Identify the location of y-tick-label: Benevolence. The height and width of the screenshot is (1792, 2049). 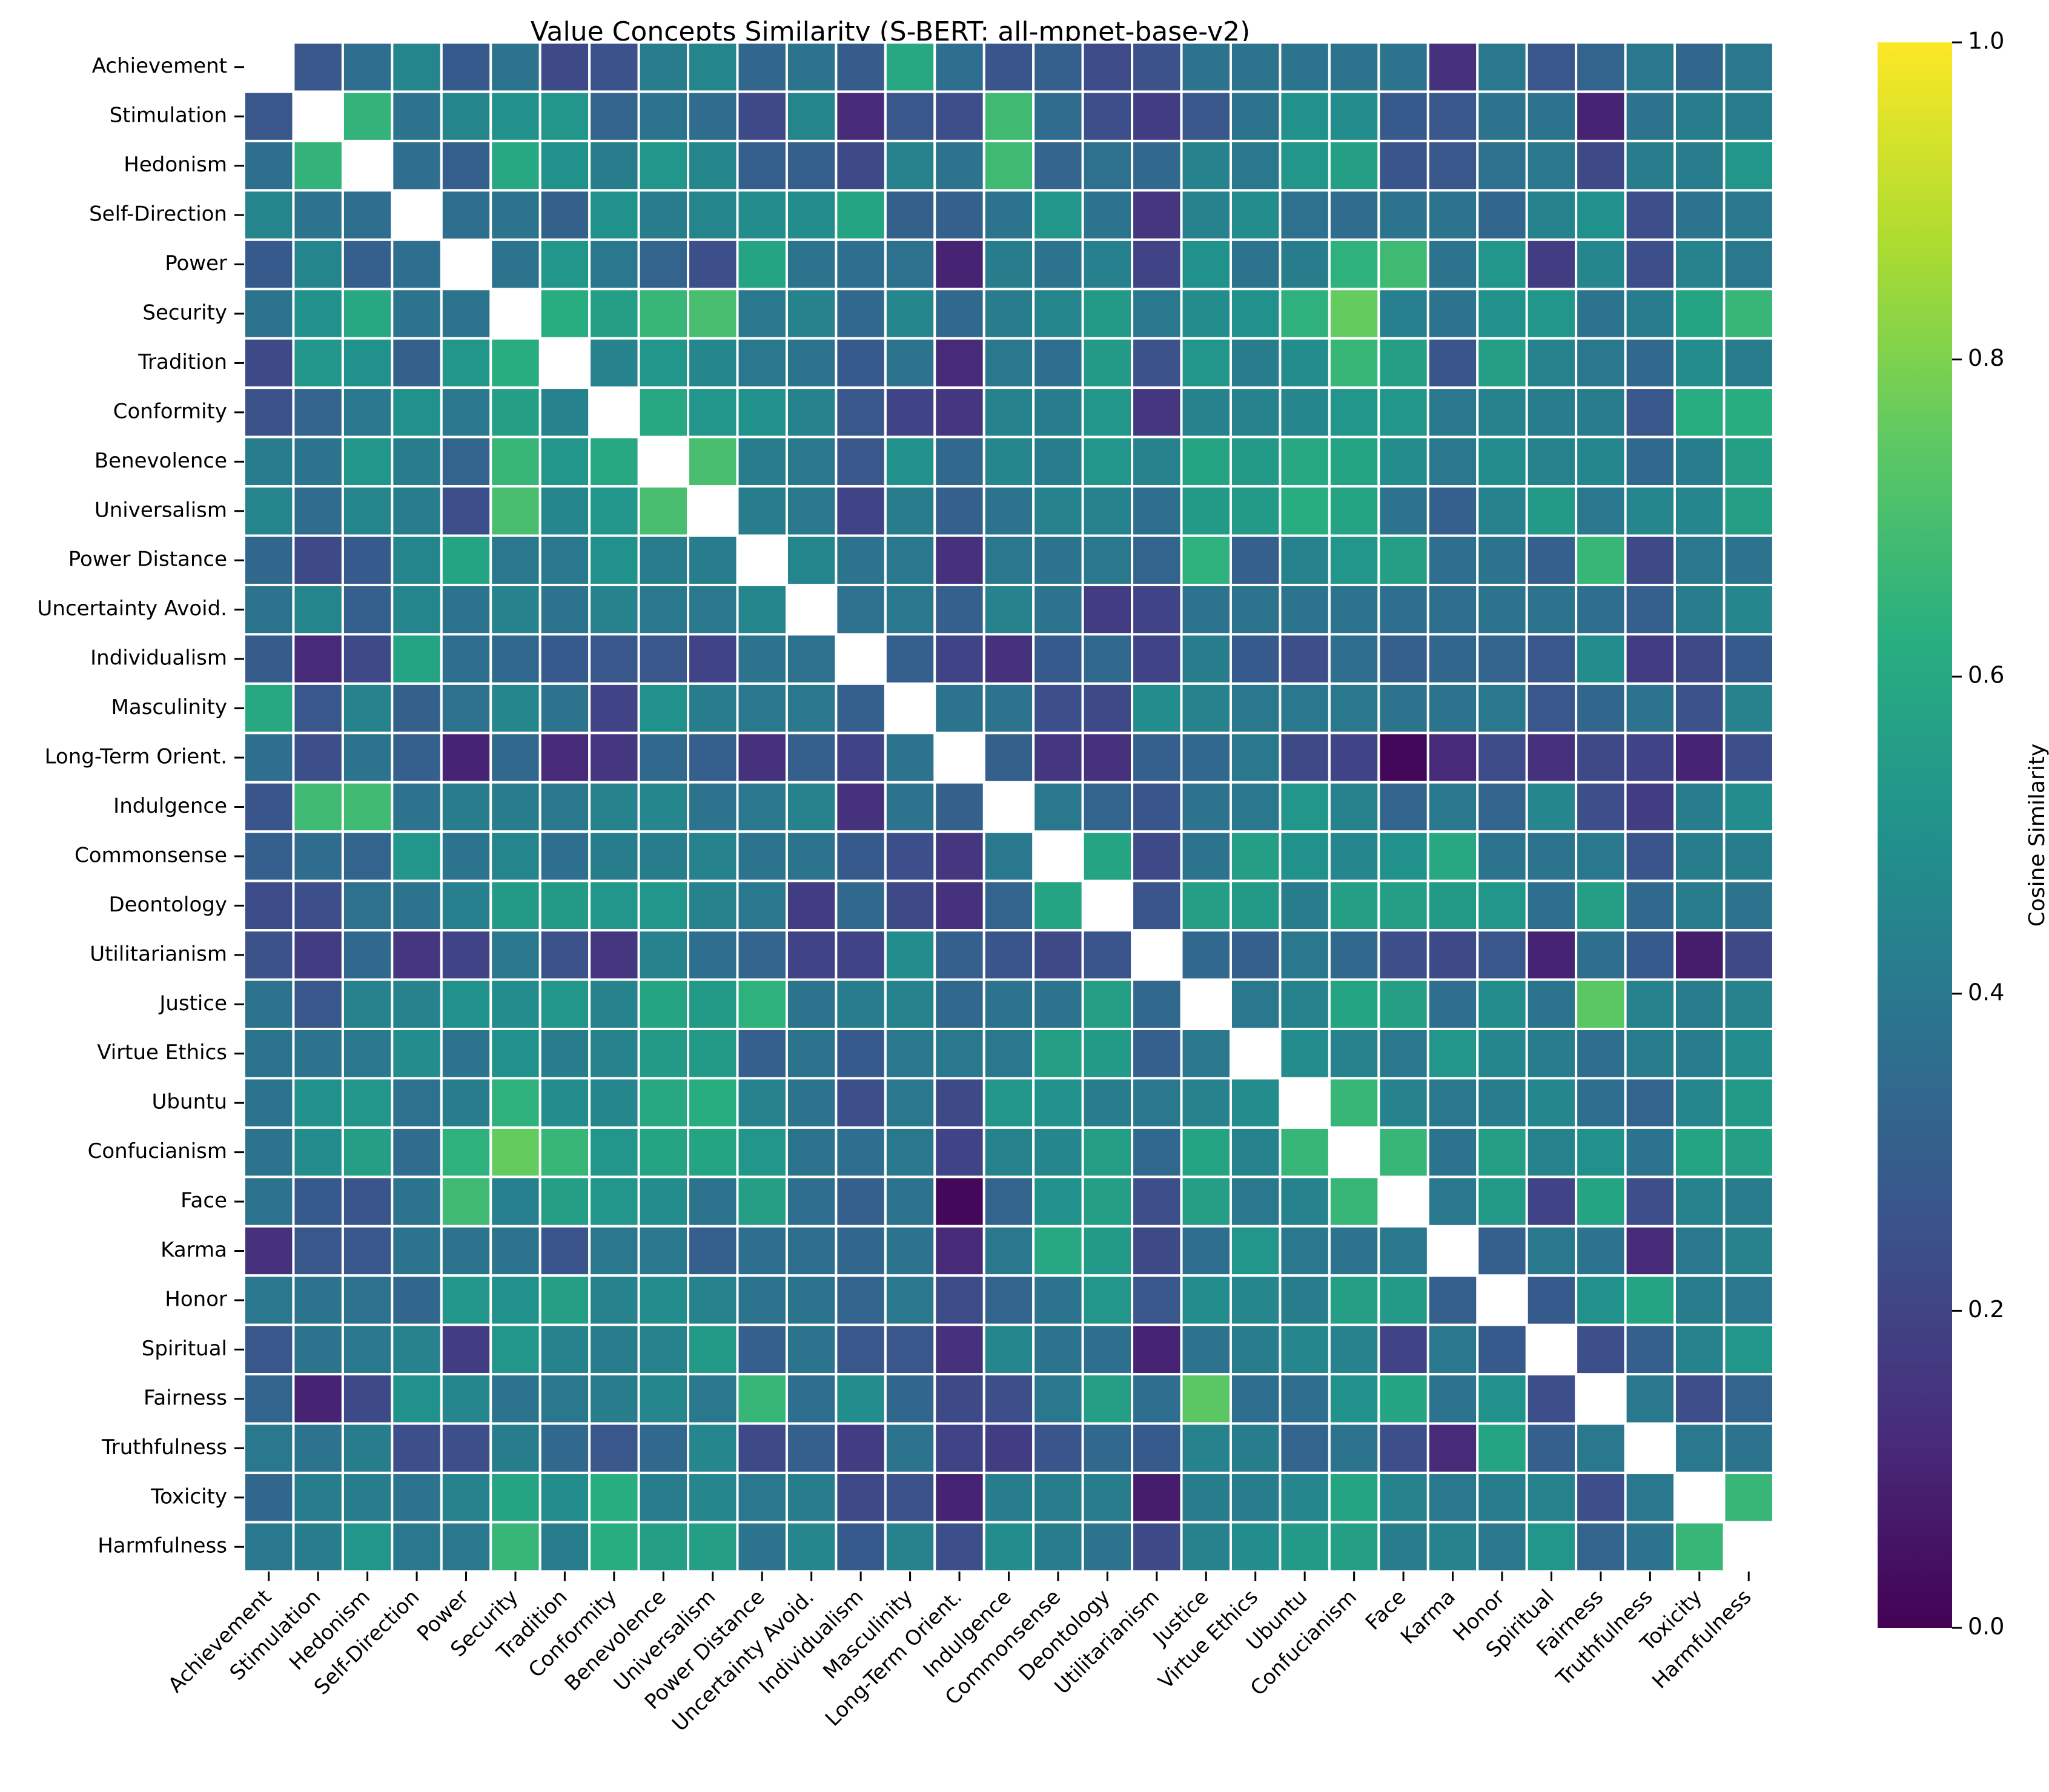
(160, 461).